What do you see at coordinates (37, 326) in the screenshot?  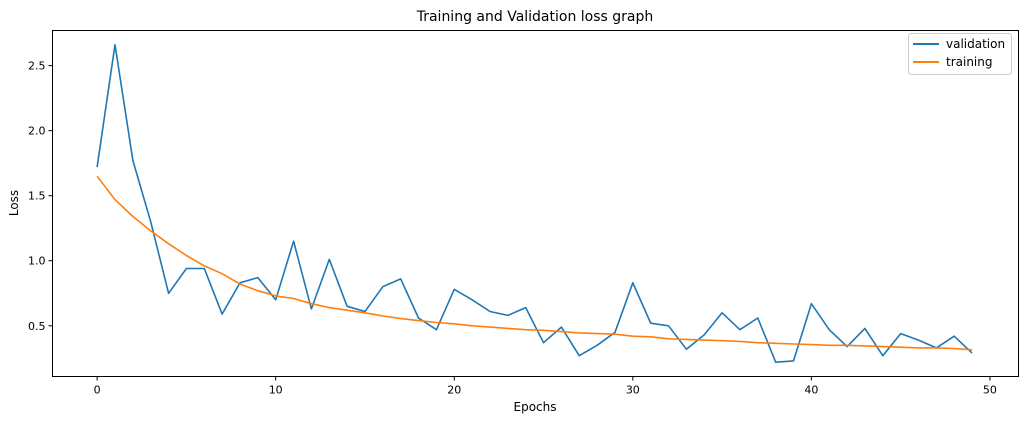 I see `y-tick-label: 0.5` at bounding box center [37, 326].